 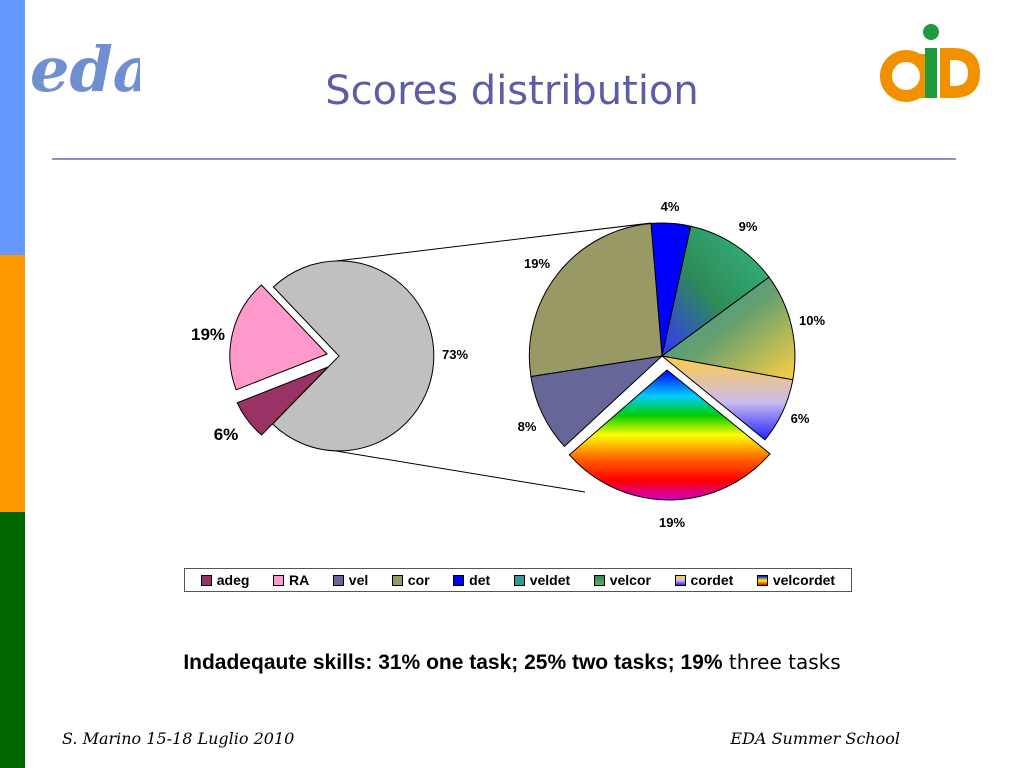 I want to click on main-pie-slice-other, so click(x=353, y=356).